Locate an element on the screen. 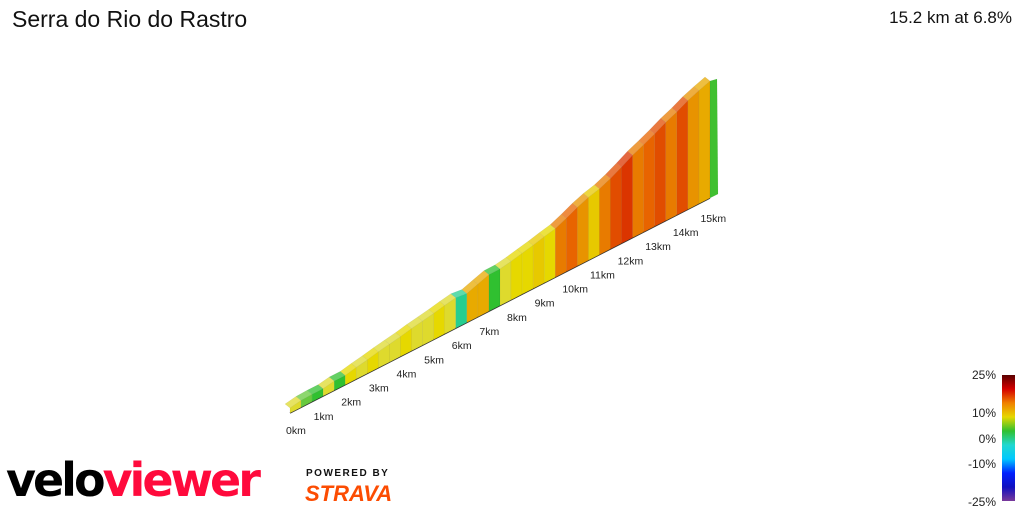 The height and width of the screenshot is (512, 1024). x-tick-label: 4km is located at coordinates (407, 374).